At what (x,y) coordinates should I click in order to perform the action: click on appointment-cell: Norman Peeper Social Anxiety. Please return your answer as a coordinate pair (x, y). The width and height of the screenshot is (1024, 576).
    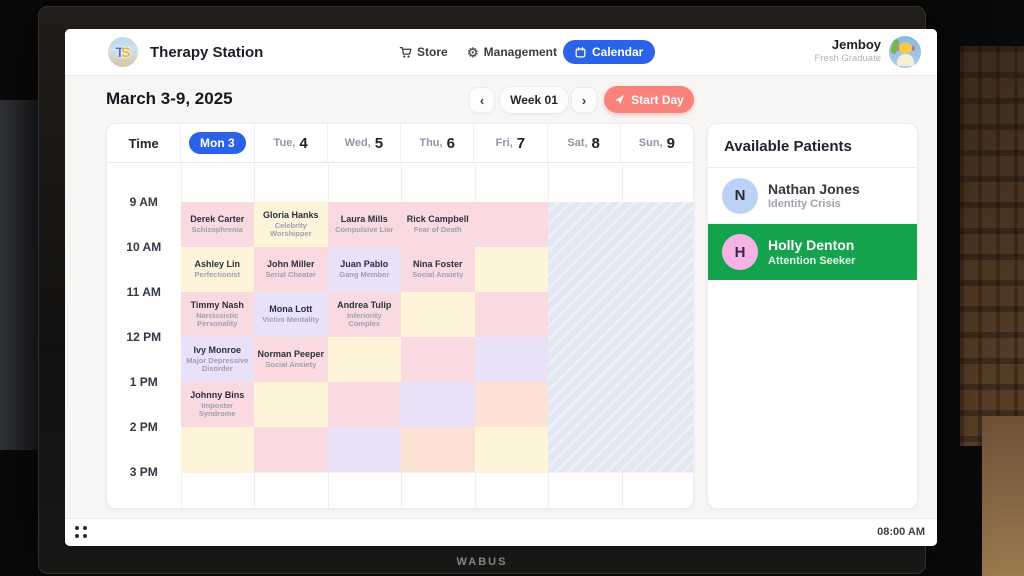
    Looking at the image, I should click on (291, 359).